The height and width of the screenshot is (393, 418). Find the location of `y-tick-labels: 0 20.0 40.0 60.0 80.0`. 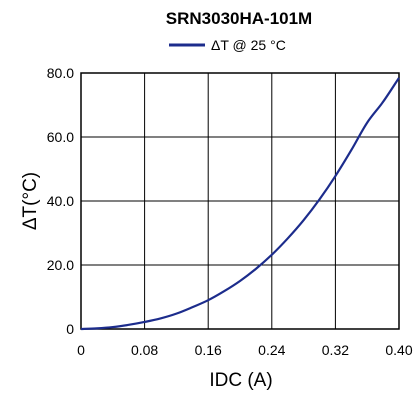

y-tick-labels: 0 20.0 40.0 60.0 80.0 is located at coordinates (60, 201).